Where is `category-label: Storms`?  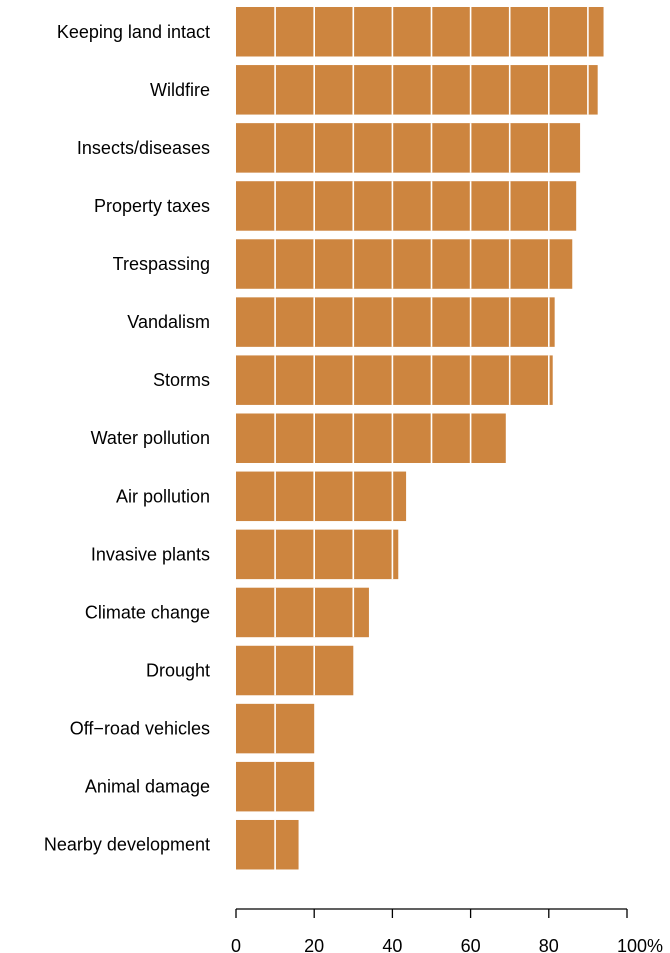 category-label: Storms is located at coordinates (181, 380).